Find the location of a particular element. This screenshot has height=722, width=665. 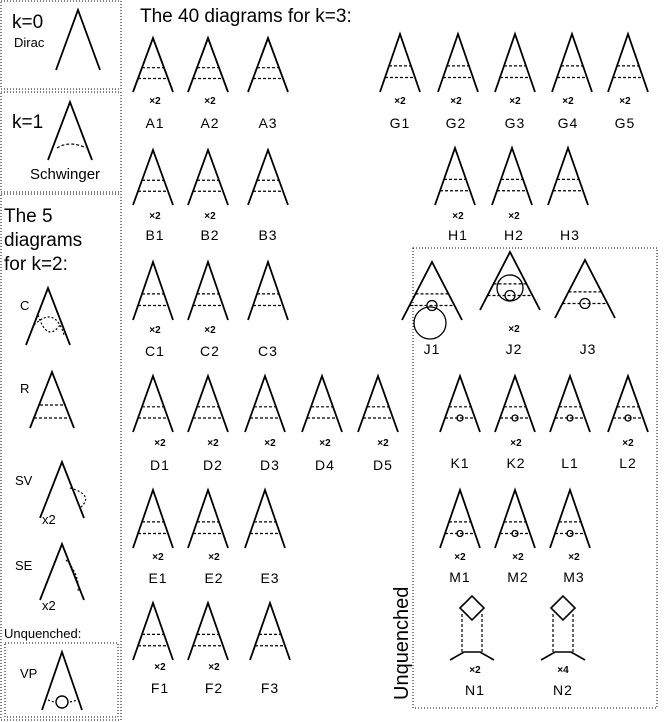

diagram-d3 is located at coordinates (265, 403).